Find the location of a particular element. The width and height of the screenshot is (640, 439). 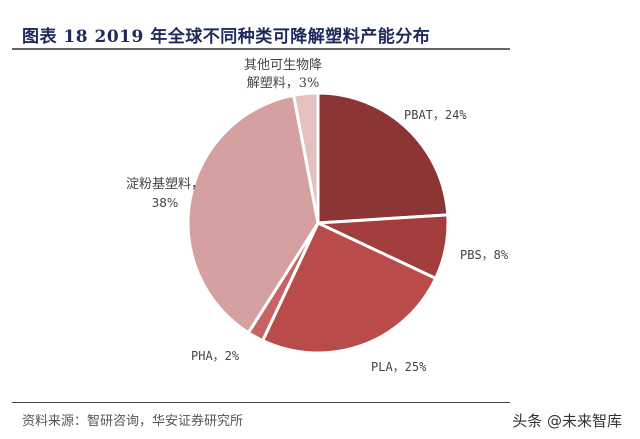

label-other-line1: 其他可生物降 is located at coordinates (282, 65).